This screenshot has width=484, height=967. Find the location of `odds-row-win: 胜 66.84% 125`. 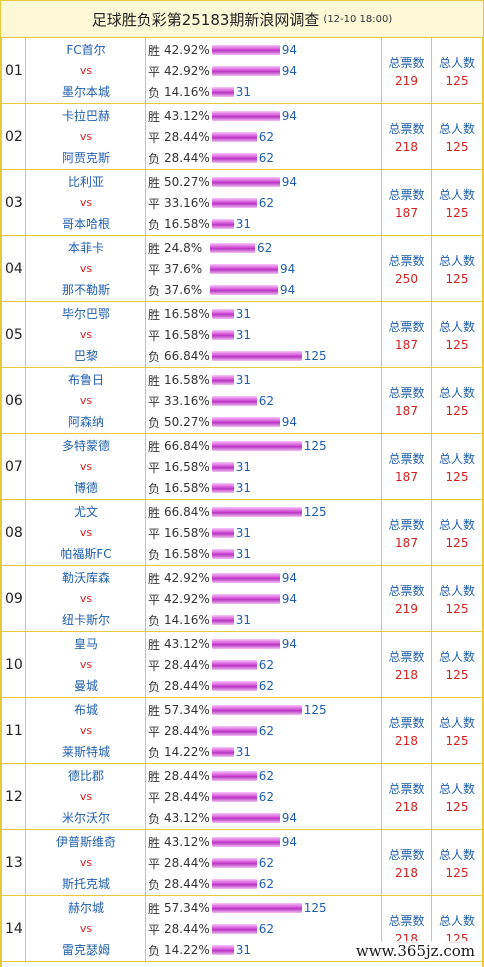

odds-row-win: 胜 66.84% 125 is located at coordinates (237, 512).